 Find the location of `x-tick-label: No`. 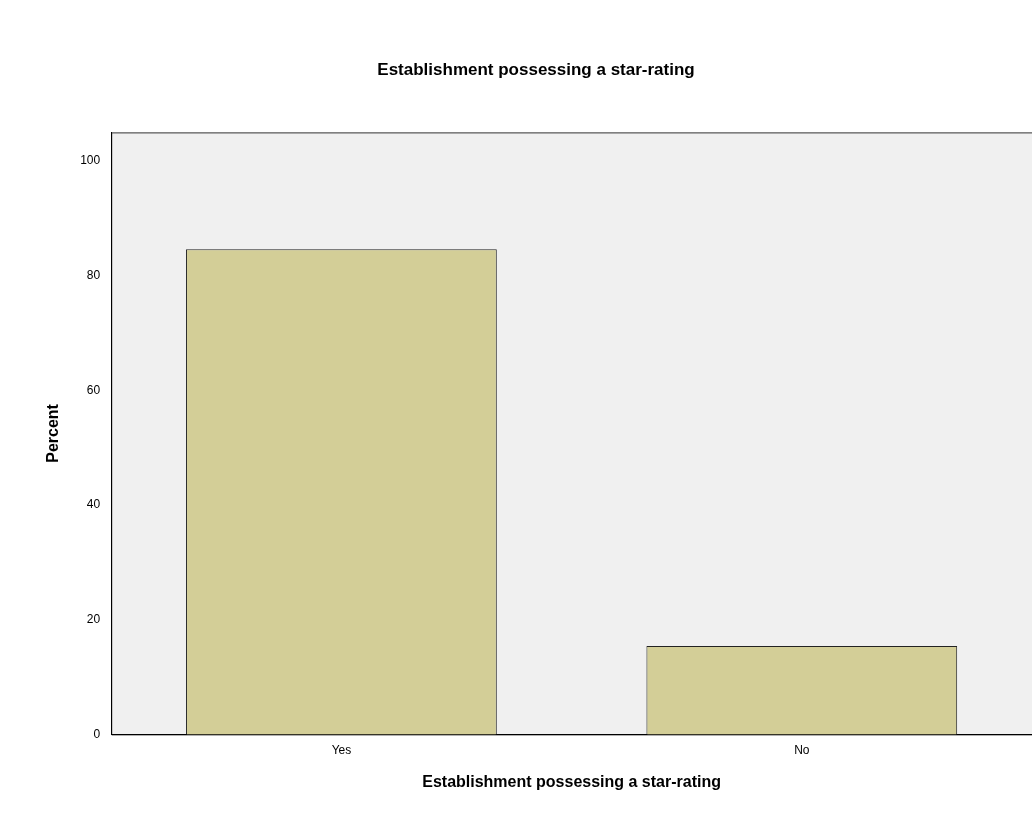

x-tick-label: No is located at coordinates (802, 749).